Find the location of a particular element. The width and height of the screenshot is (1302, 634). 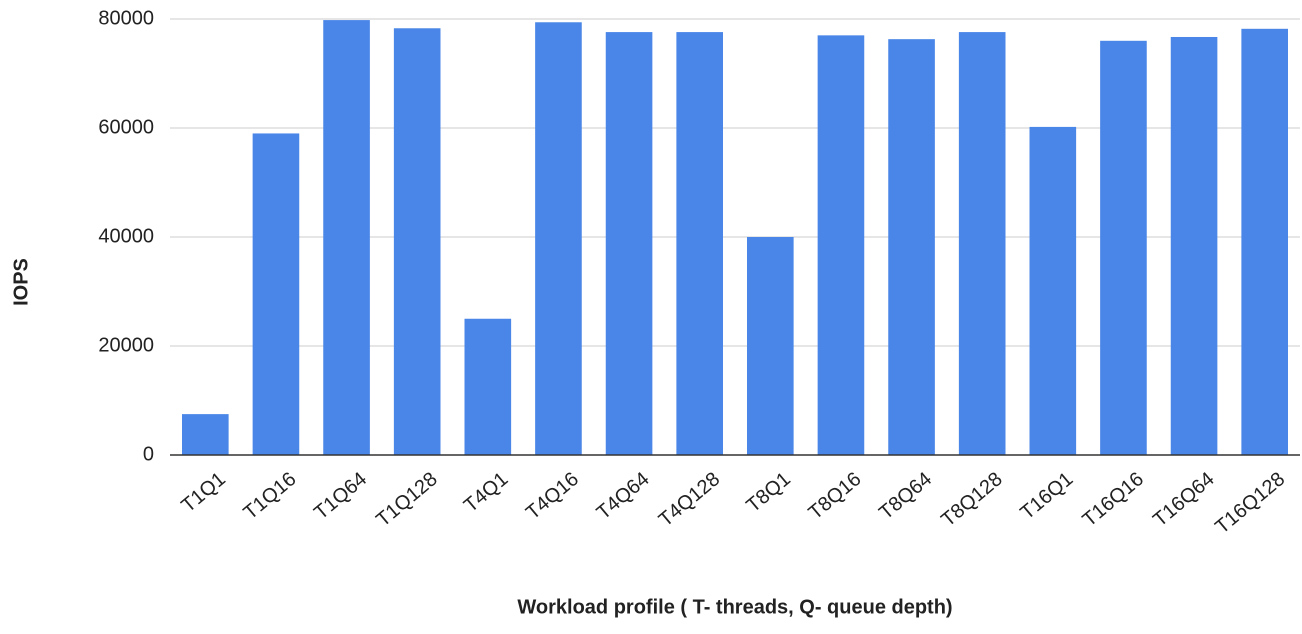

x-tick-label: T4Q16 is located at coordinates (552, 496).